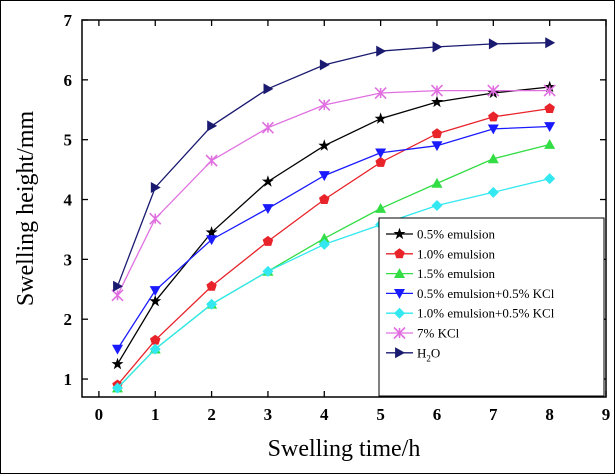 The image size is (615, 474). Describe the element at coordinates (155, 414) in the screenshot. I see `x-tick-label: 1` at that location.